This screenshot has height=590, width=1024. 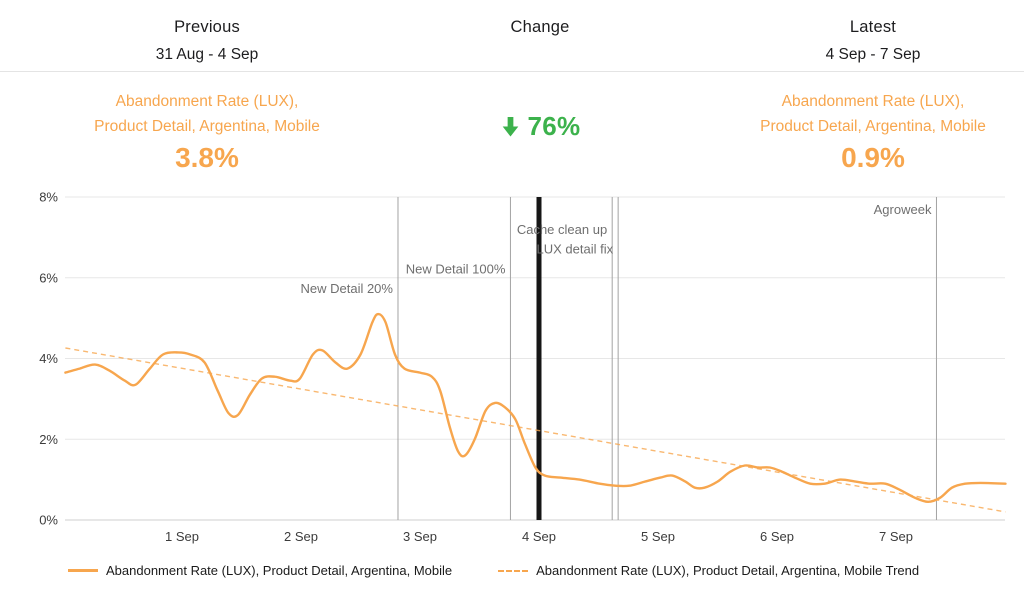 What do you see at coordinates (456, 268) in the screenshot?
I see `annotation-label: New Detail 100%` at bounding box center [456, 268].